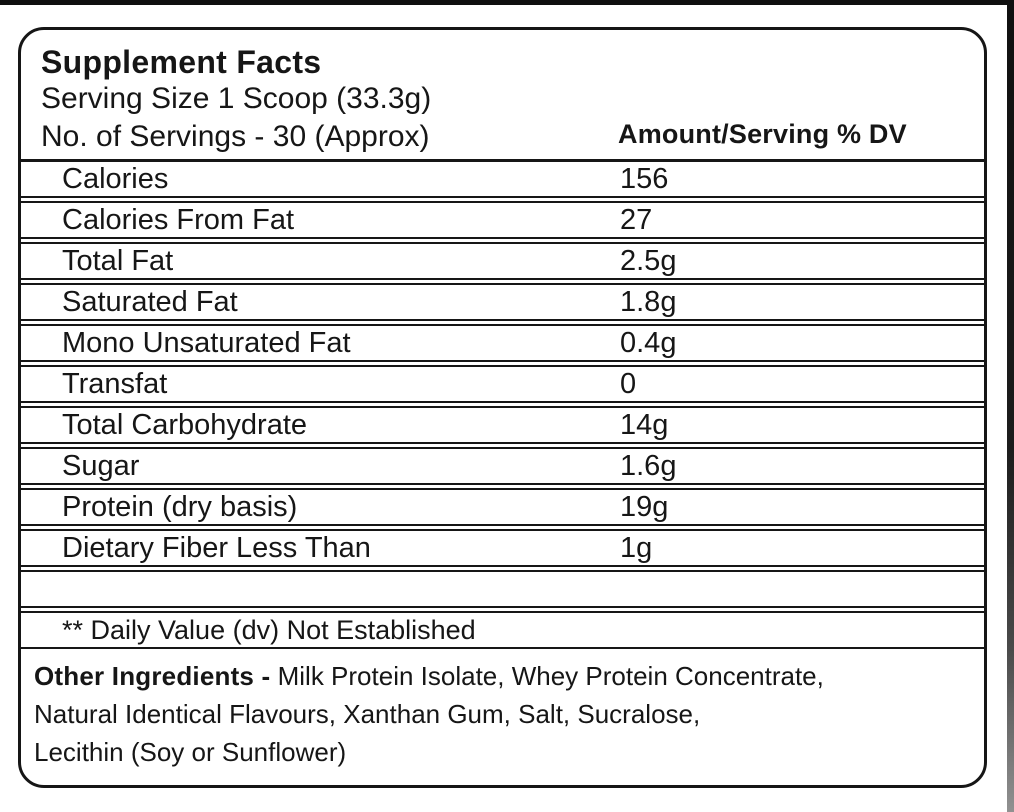  Describe the element at coordinates (1010, 406) in the screenshot. I see `scan-edge-right-artifact` at that location.